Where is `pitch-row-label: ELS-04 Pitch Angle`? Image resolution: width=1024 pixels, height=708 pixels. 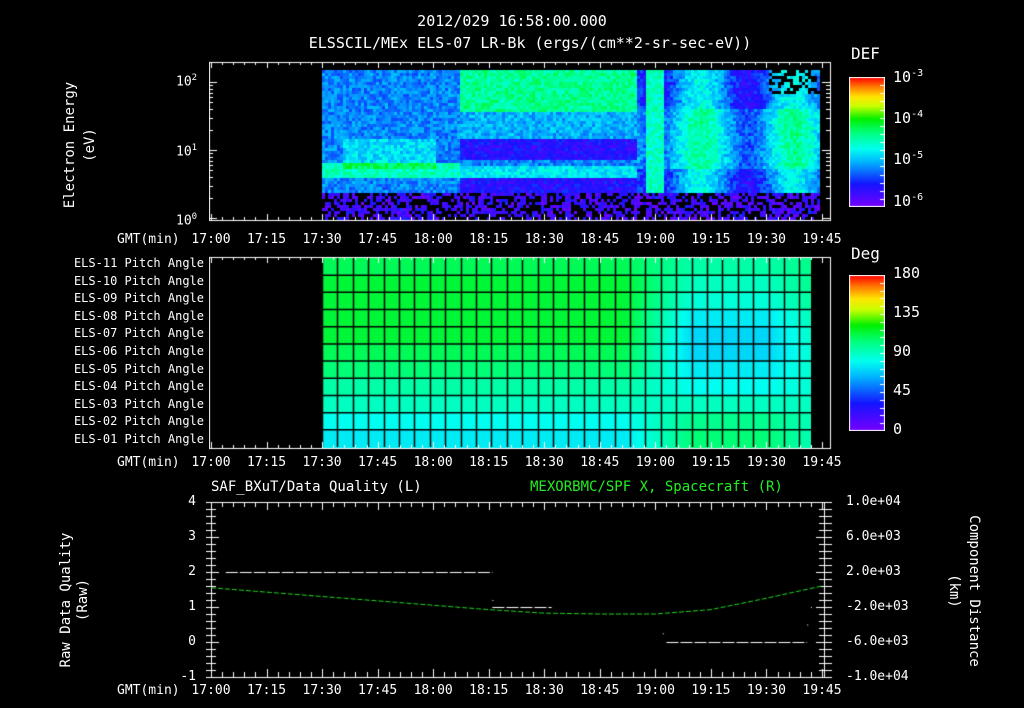 pitch-row-label: ELS-04 Pitch Angle is located at coordinates (138, 386).